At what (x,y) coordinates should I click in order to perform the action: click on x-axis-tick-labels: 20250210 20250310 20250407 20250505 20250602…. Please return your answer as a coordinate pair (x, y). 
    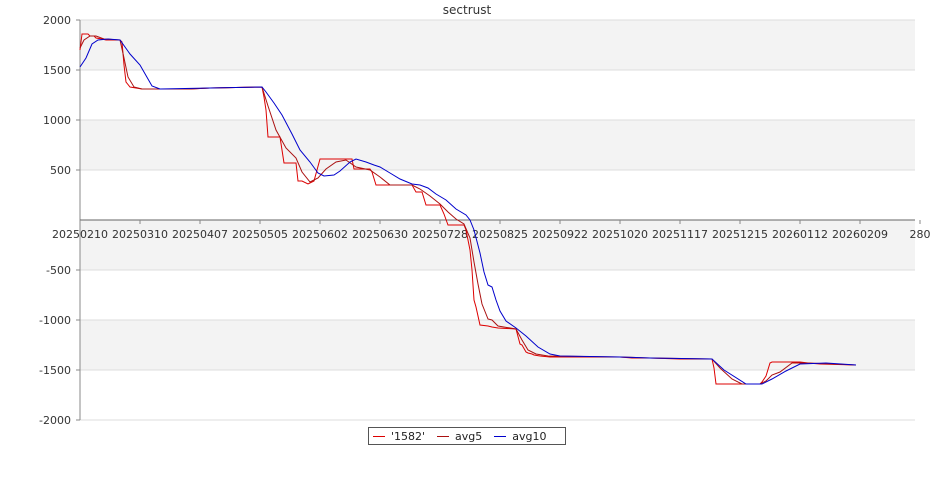
    Looking at the image, I should click on (491, 234).